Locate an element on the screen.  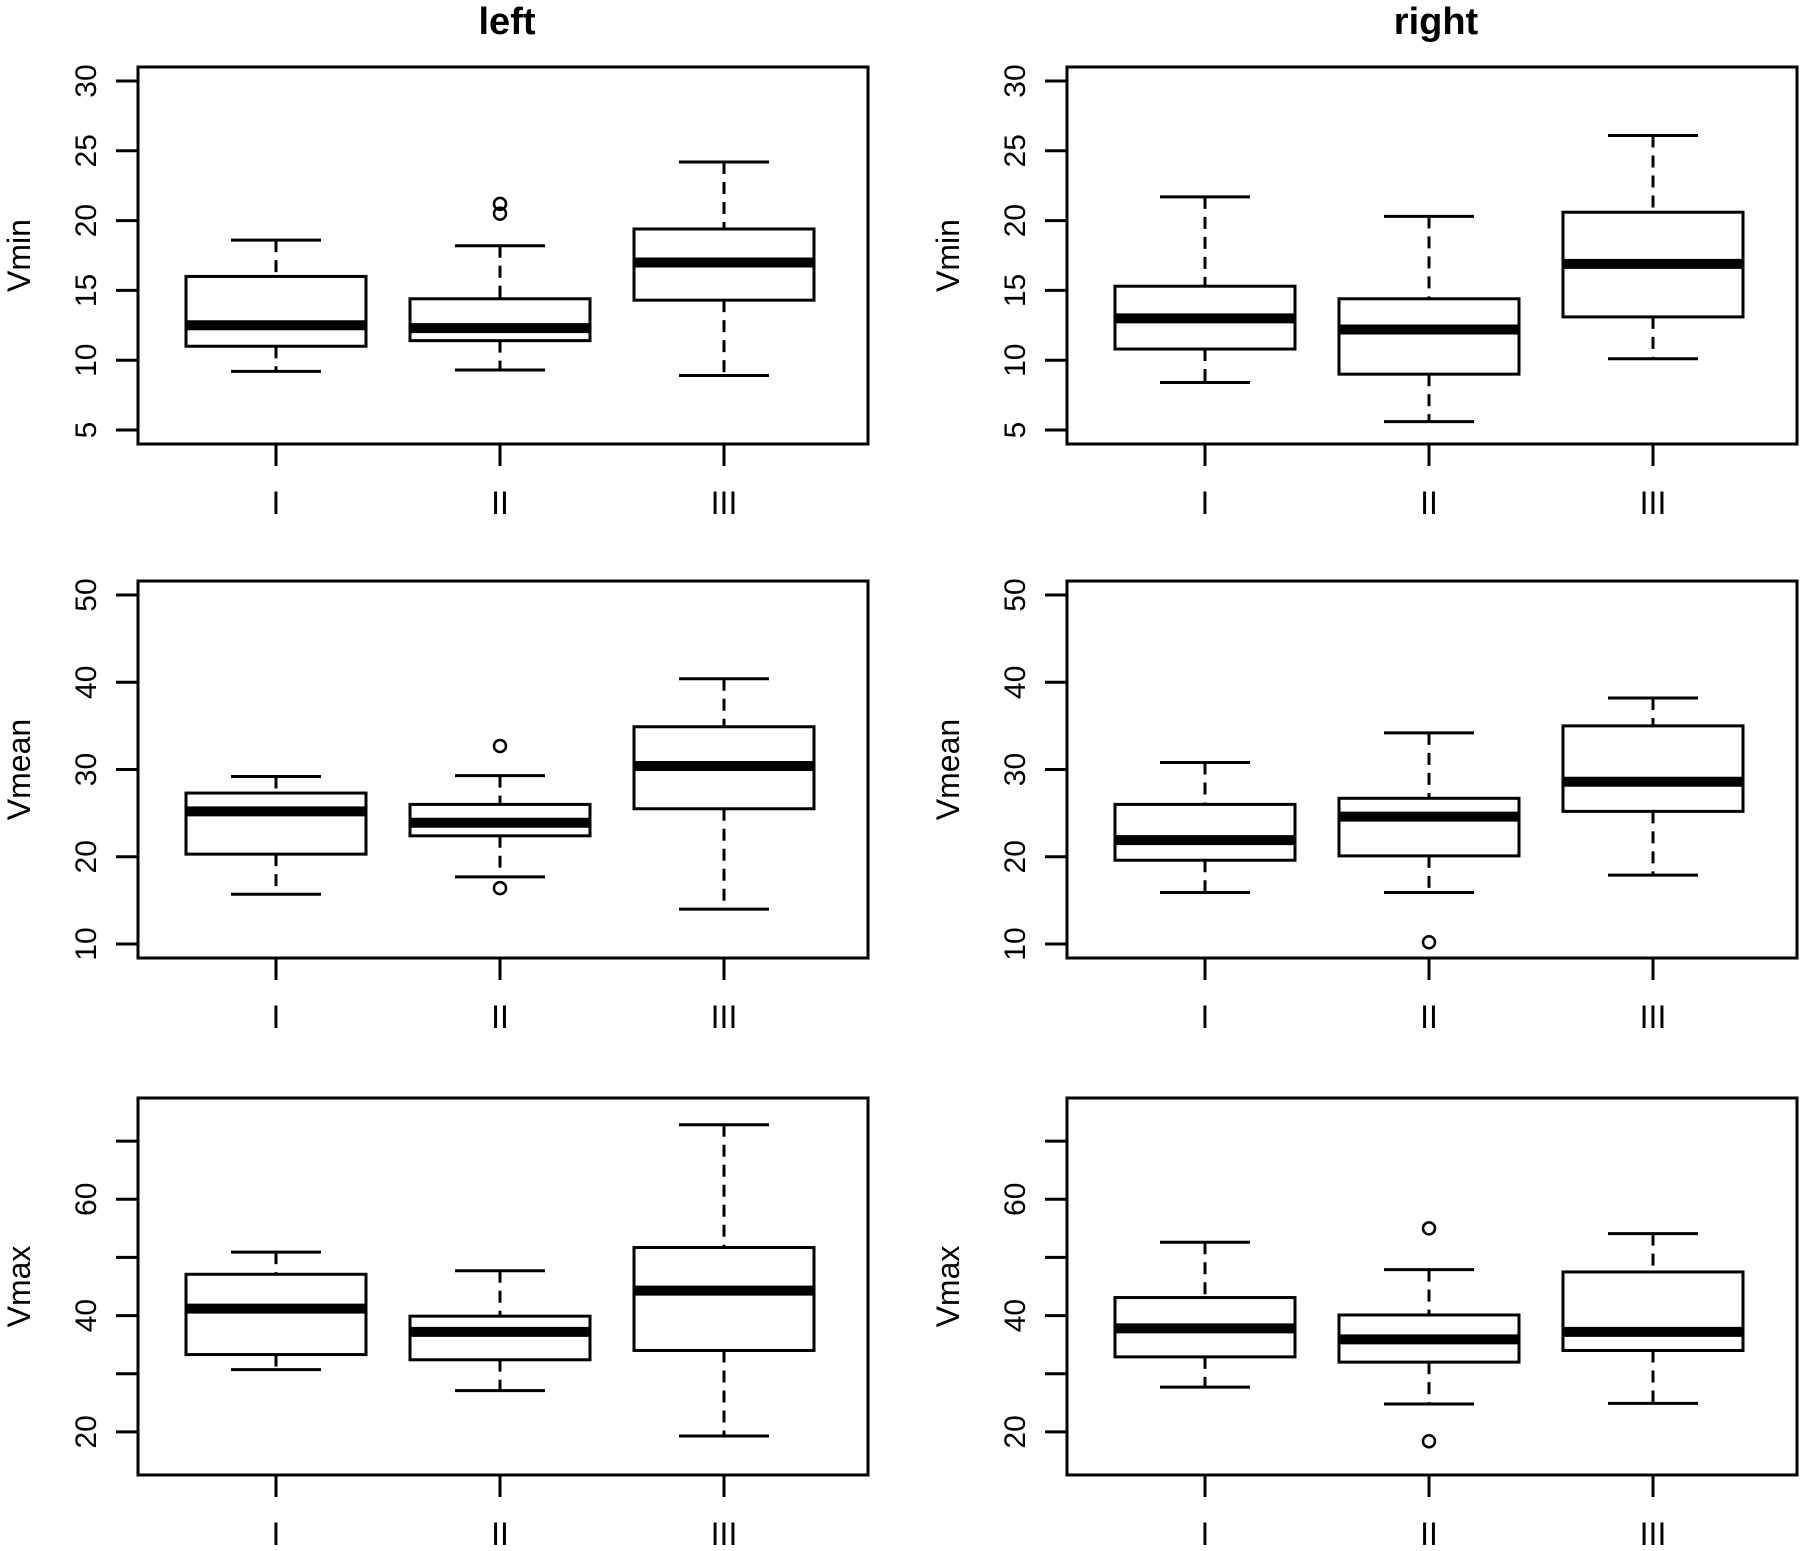
column-title-right: right is located at coordinates (1436, 22).